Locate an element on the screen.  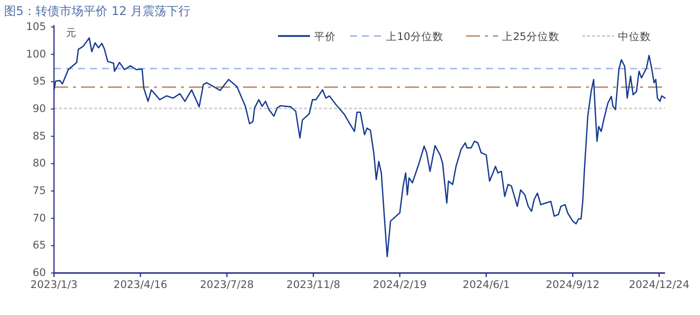
legend-label: 上10分位数 is located at coordinates (415, 36).